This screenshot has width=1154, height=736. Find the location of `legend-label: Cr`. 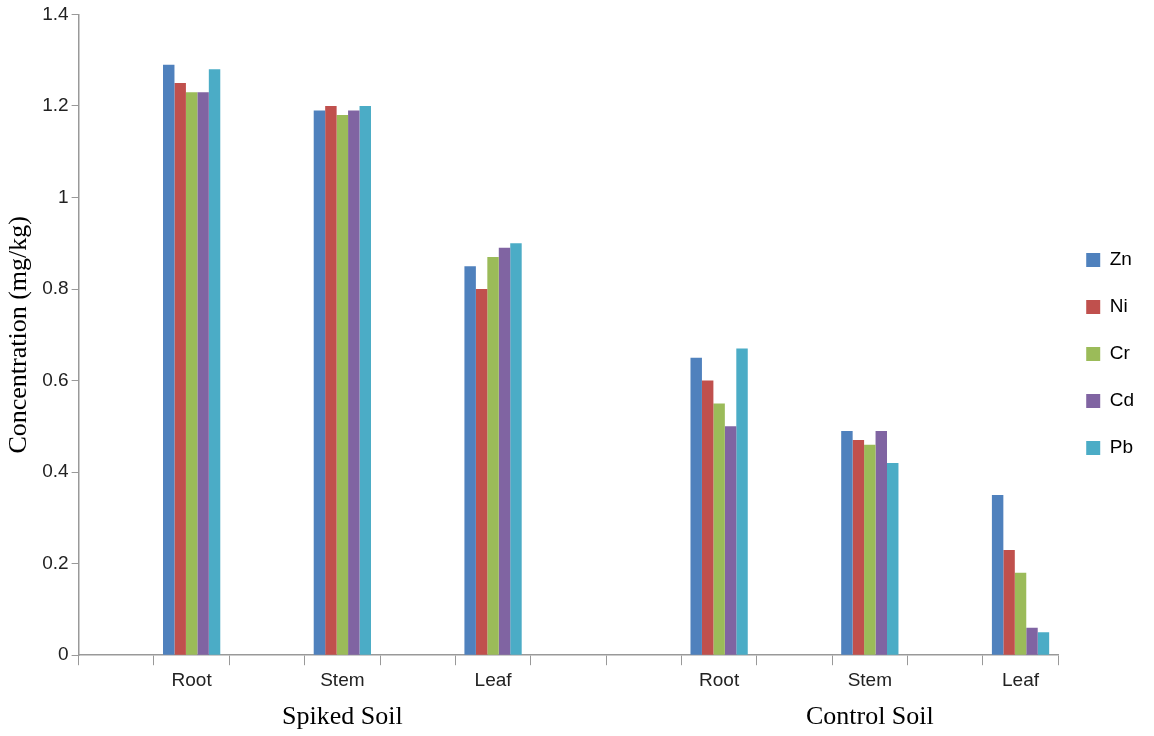

legend-label: Cr is located at coordinates (1120, 353).